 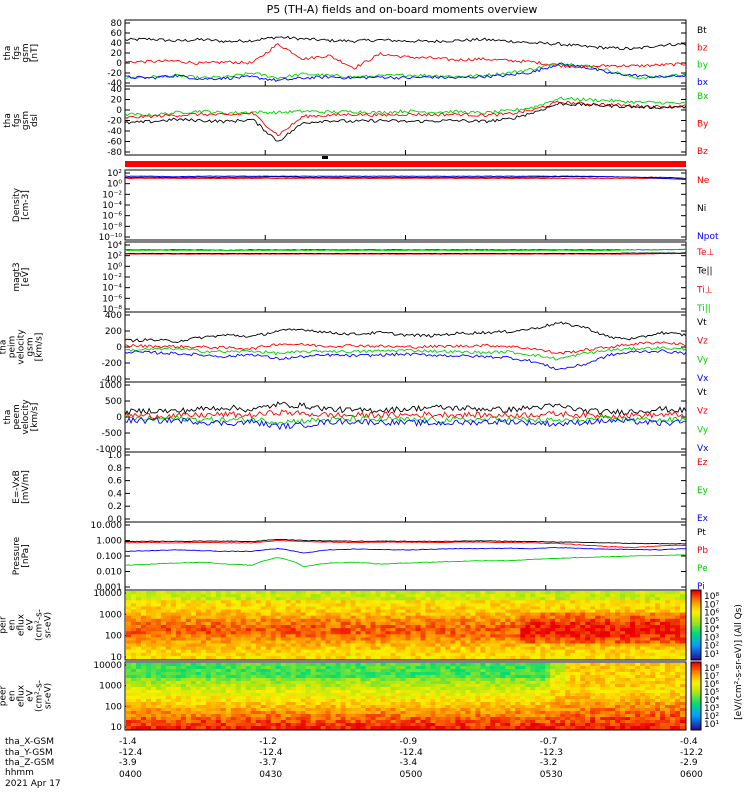 I want to click on y-axis-label-line: peer, so click(x=4, y=695).